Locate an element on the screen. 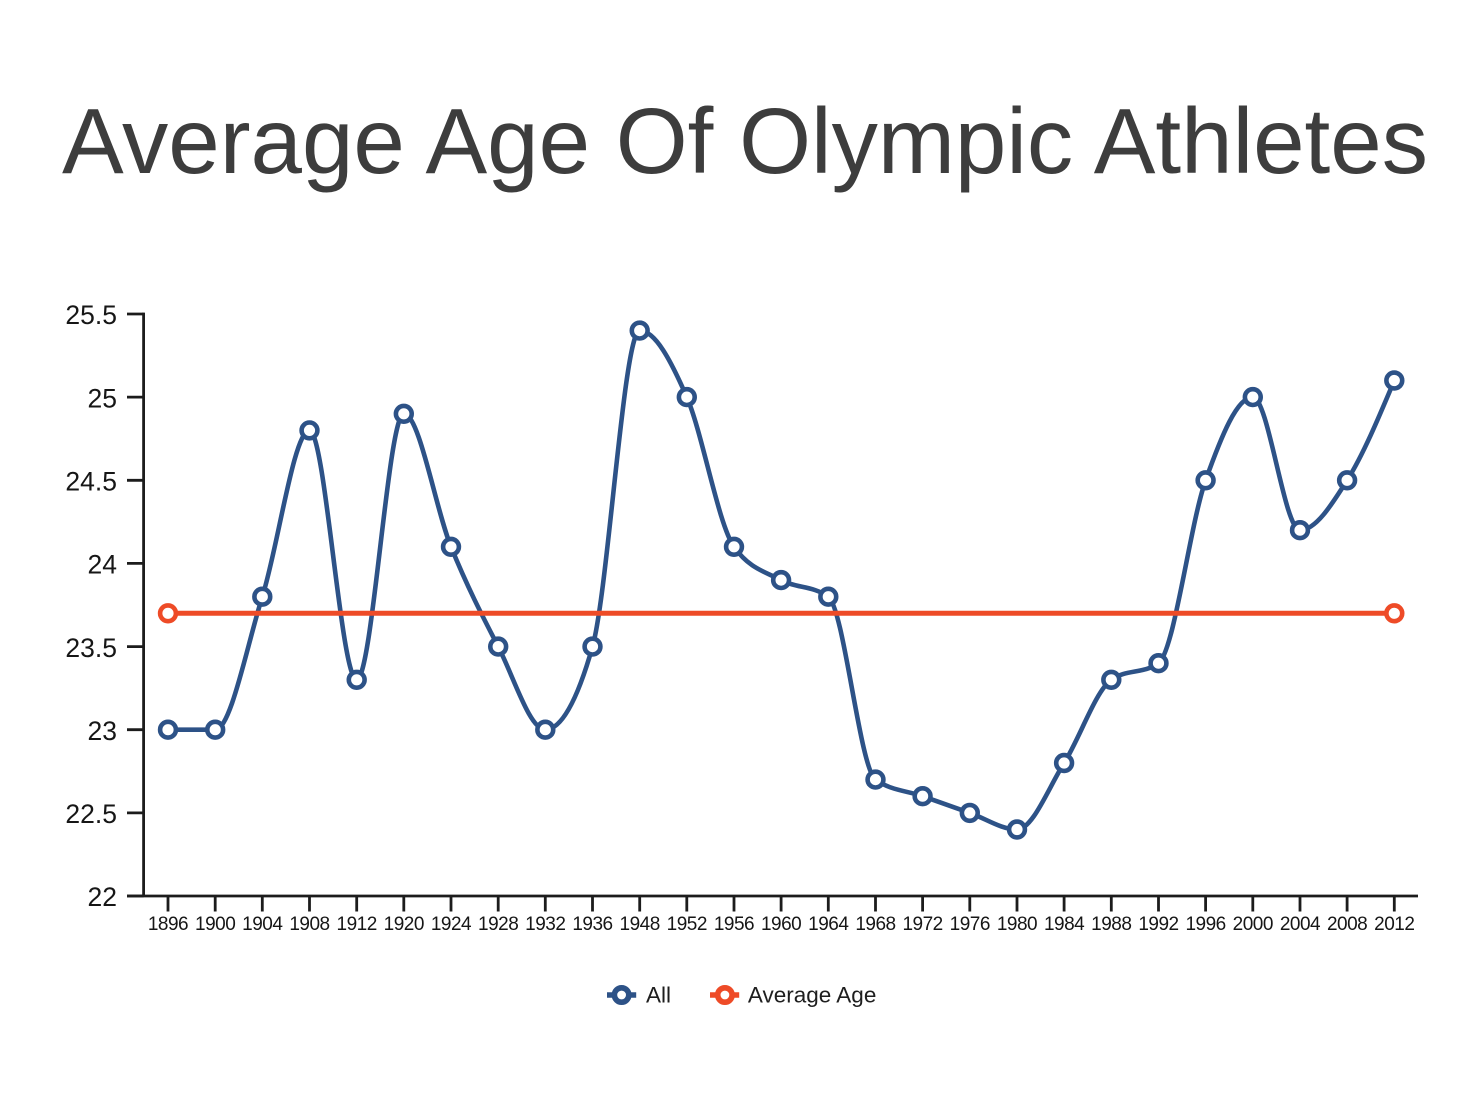  svg-text: 1908 is located at coordinates (309, 924).